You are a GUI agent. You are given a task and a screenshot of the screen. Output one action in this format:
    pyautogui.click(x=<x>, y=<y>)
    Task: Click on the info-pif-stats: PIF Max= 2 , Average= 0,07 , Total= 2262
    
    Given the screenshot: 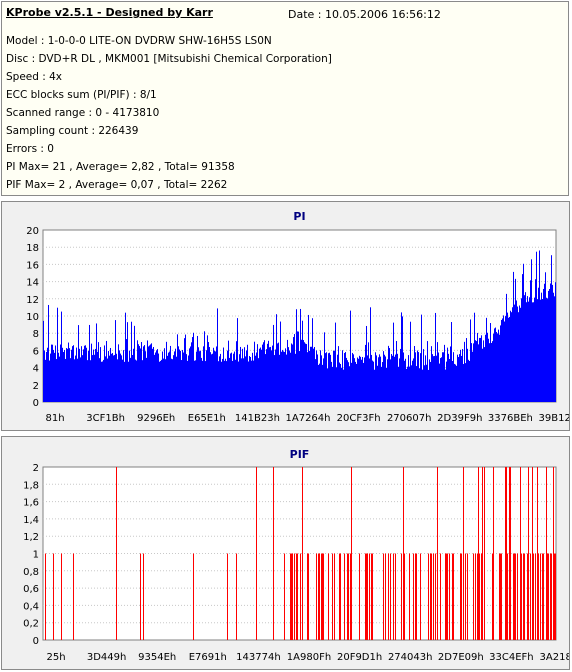 What is the action you would take?
    pyautogui.click(x=117, y=185)
    